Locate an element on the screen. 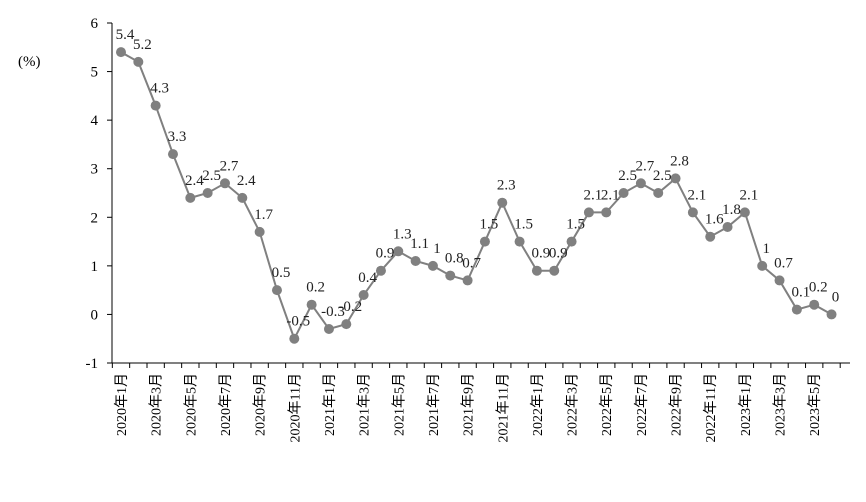 The height and width of the screenshot is (502, 866). x-tick-label: 2023年3月 is located at coordinates (781, 404).